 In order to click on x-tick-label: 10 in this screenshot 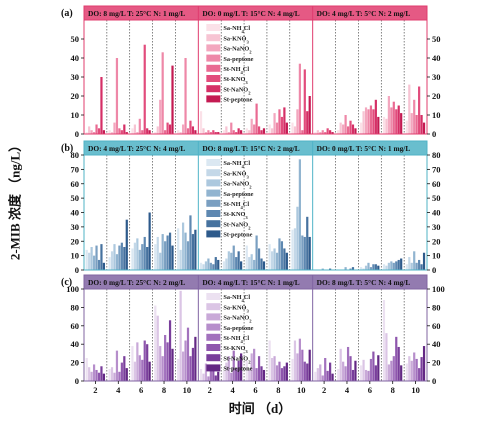, I will do `click(187, 390)`.